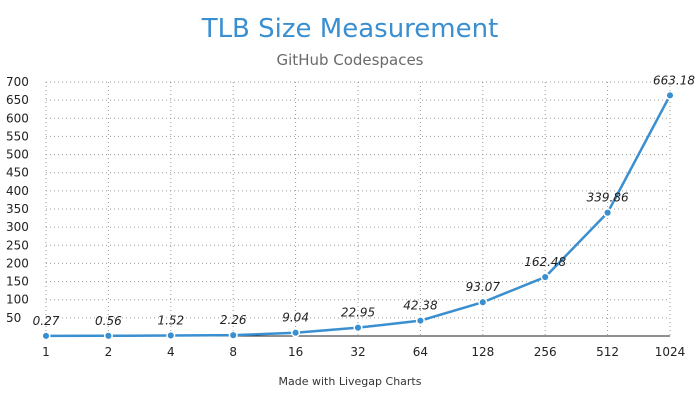 The height and width of the screenshot is (400, 700). Describe the element at coordinates (17, 282) in the screenshot. I see `y-tick-label: 150` at that location.